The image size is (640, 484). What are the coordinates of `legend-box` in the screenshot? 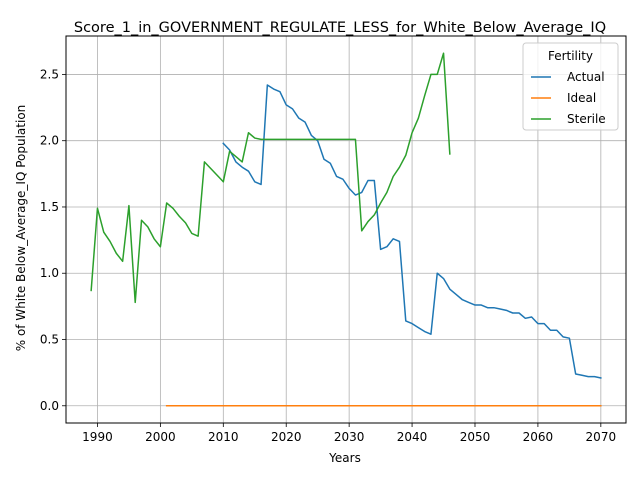 It's located at (570, 86).